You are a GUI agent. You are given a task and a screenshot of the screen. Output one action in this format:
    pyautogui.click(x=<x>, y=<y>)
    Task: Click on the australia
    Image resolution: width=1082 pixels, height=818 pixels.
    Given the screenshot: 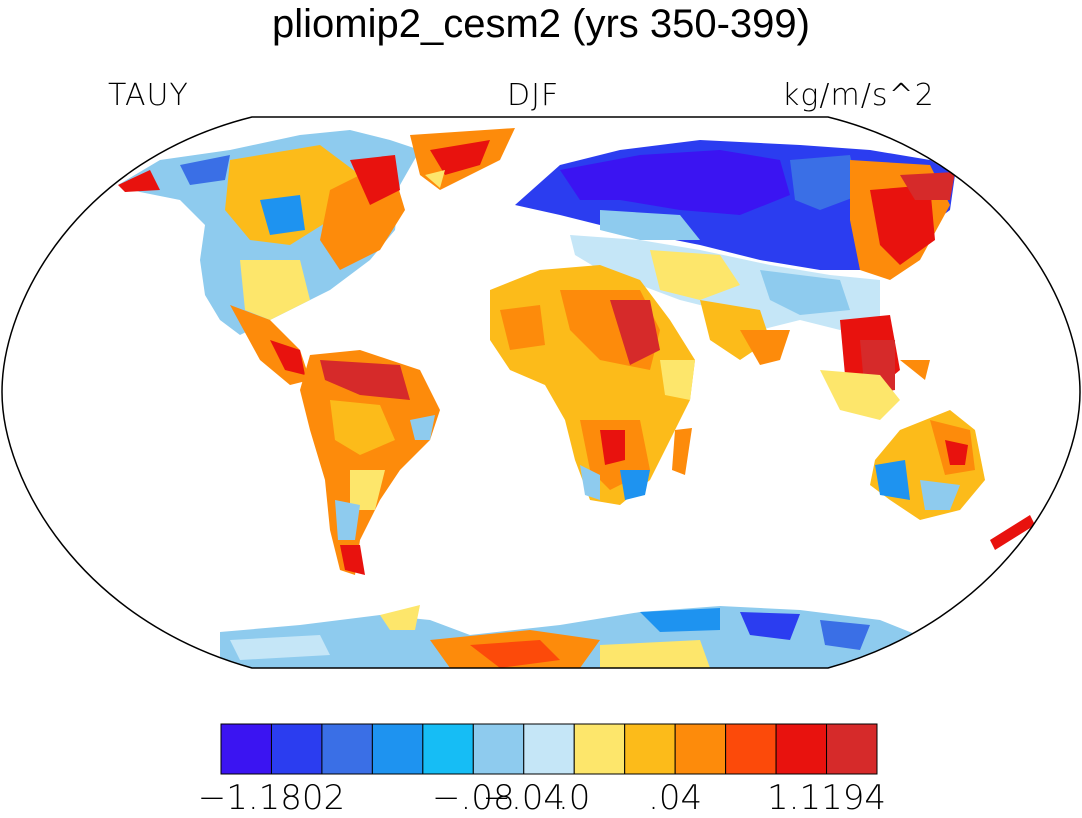 What is the action you would take?
    pyautogui.click(x=927, y=455)
    